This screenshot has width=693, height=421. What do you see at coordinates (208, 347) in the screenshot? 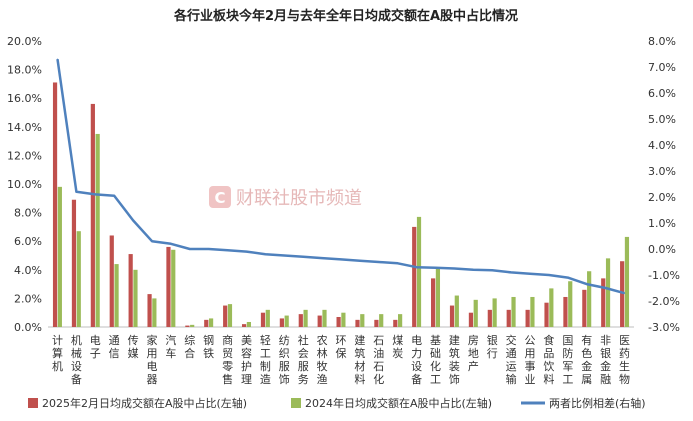
I see `category-label: 钢铁` at bounding box center [208, 347].